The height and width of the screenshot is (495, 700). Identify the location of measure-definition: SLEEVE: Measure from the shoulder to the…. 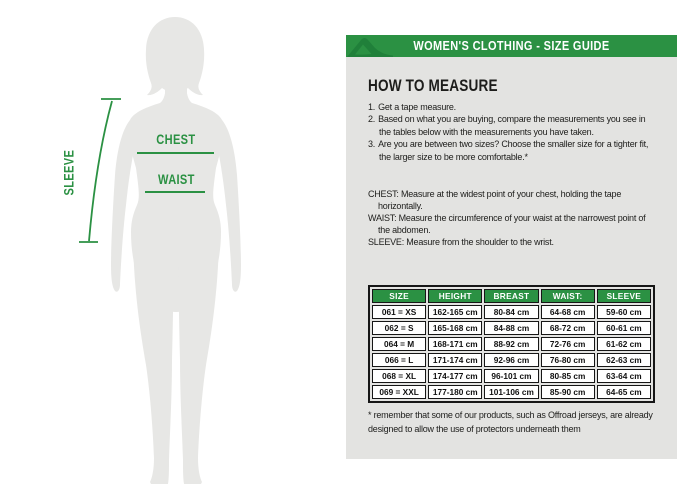
(461, 242).